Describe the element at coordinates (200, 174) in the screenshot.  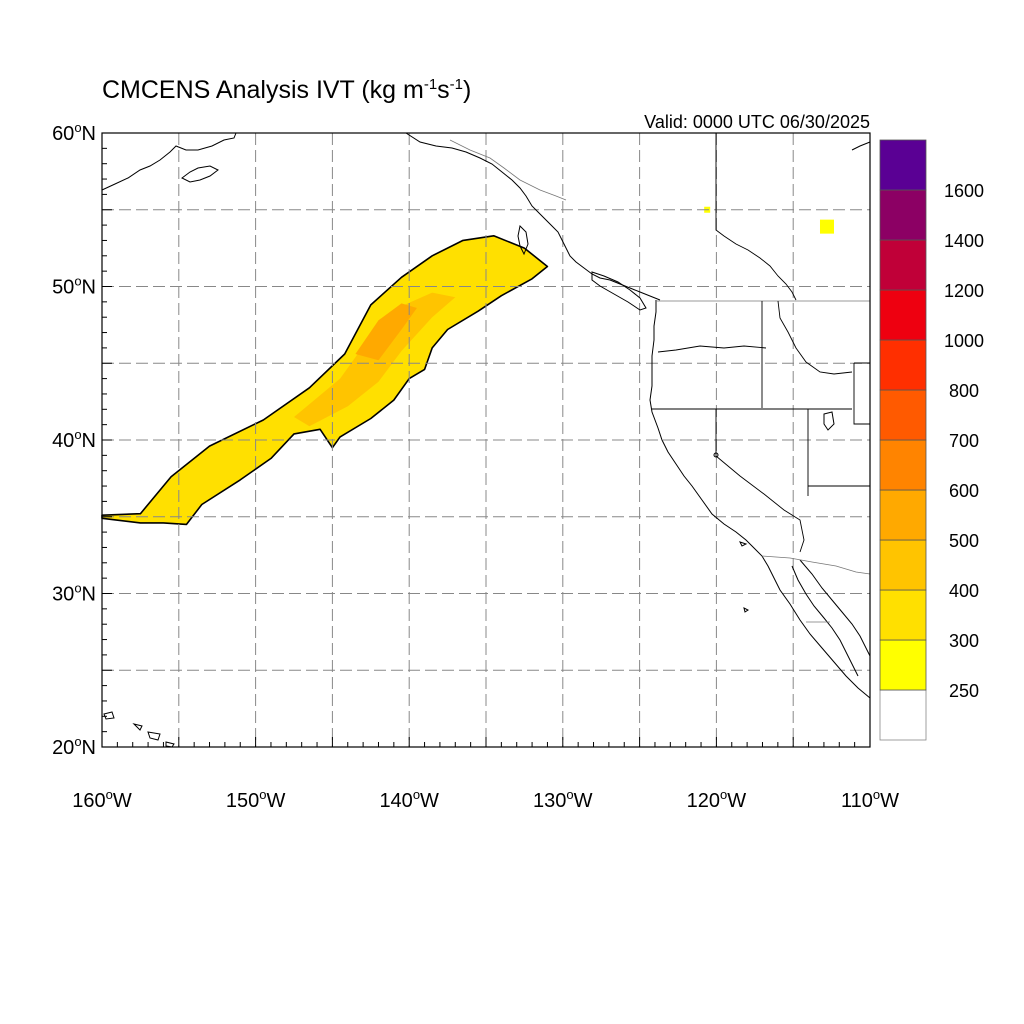
I see `kodiak-coastline` at that location.